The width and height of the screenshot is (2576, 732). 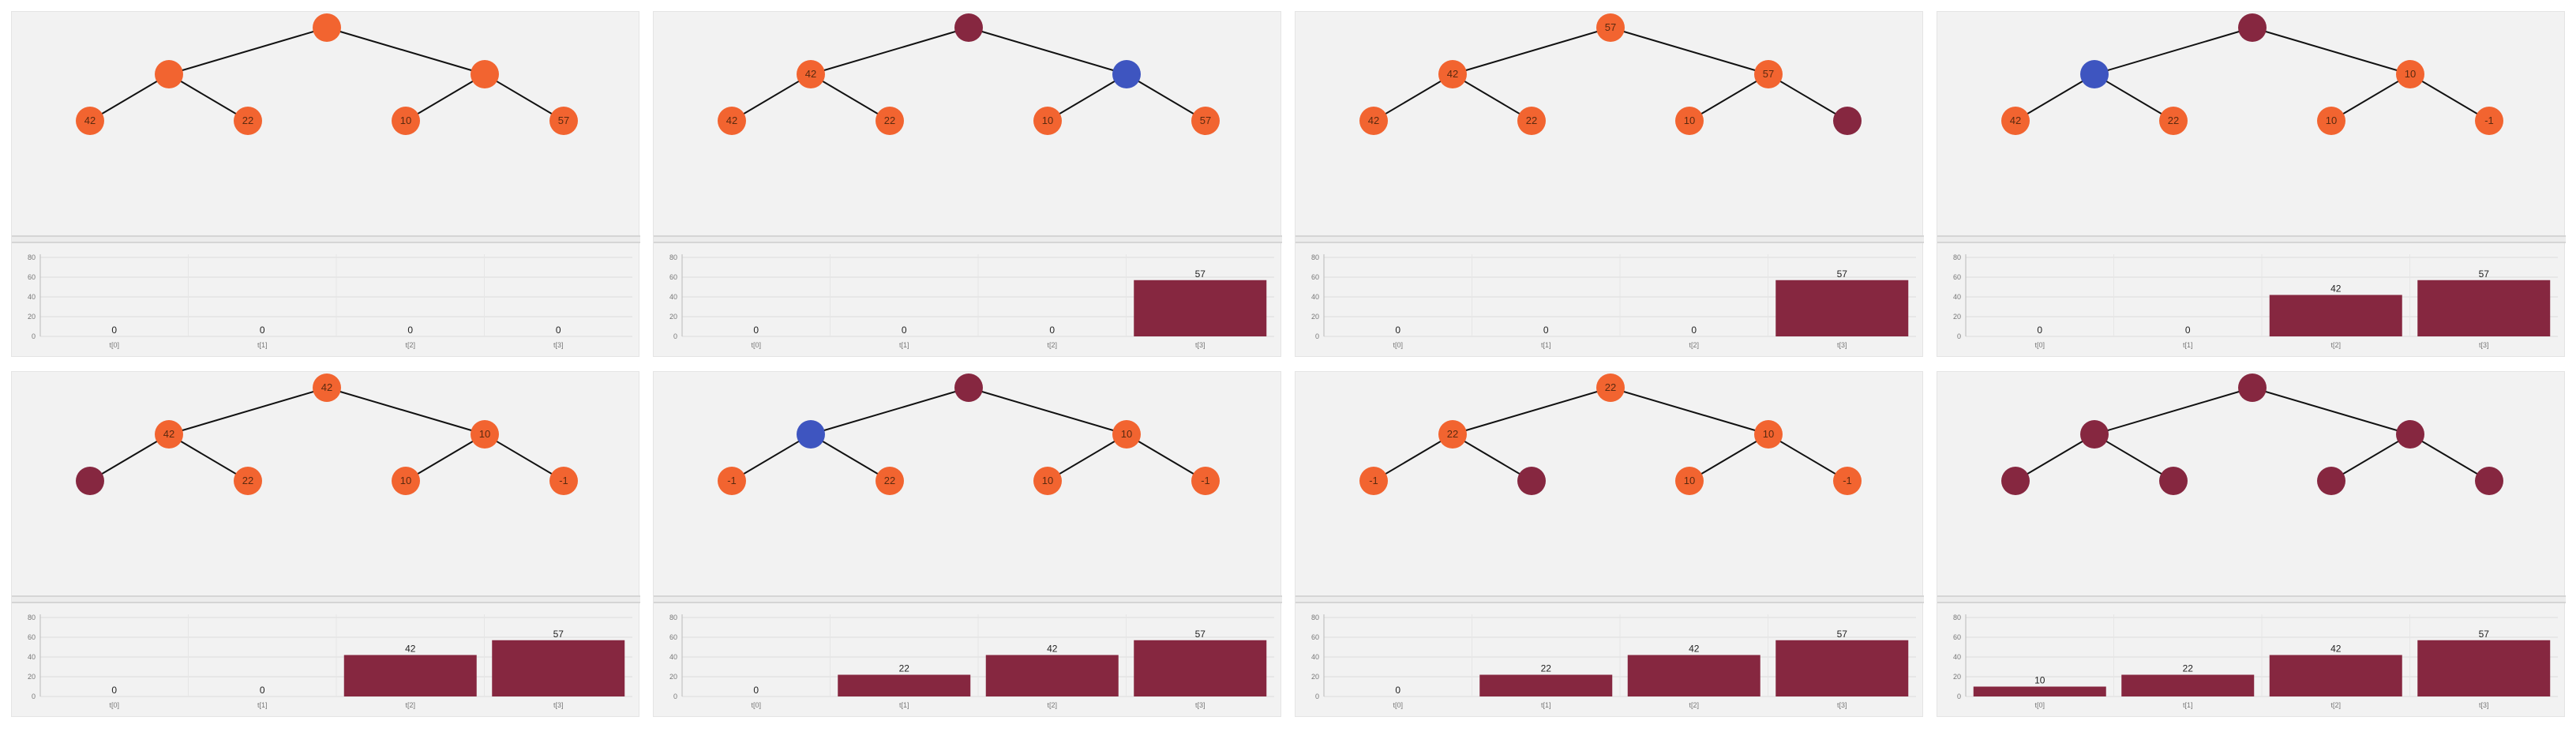 I want to click on x-tick-label: t[1], so click(x=2188, y=345).